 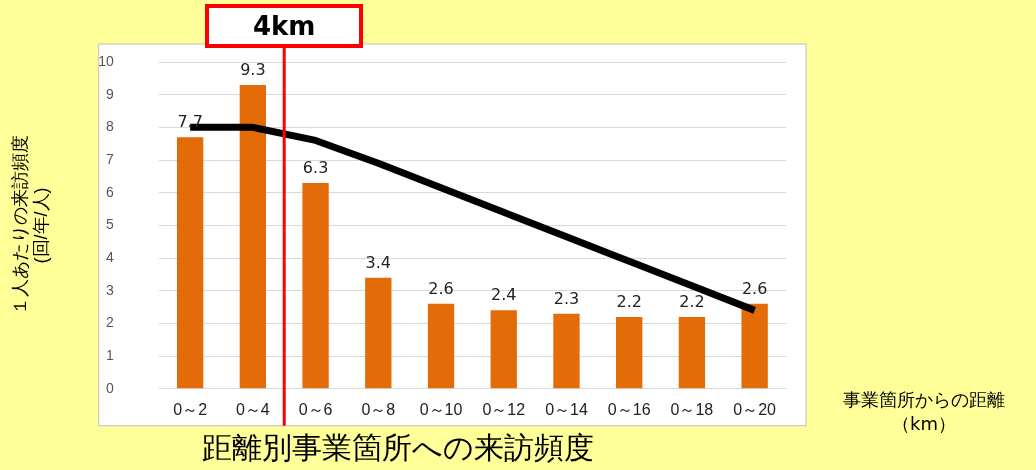 What do you see at coordinates (109, 289) in the screenshot?
I see `y-tick-label: 3` at bounding box center [109, 289].